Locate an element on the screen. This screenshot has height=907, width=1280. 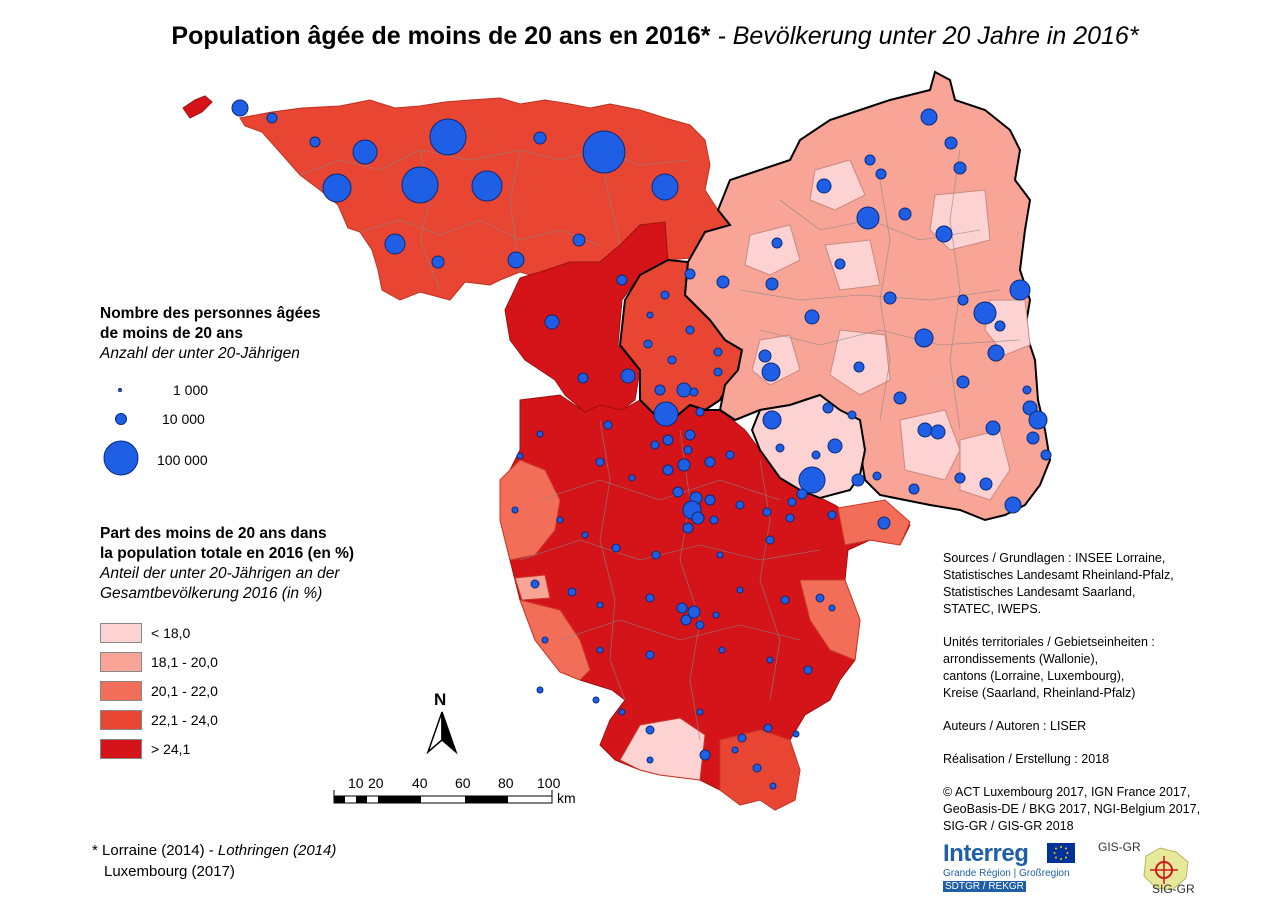
saarland-east is located at coordinates (874, 522).